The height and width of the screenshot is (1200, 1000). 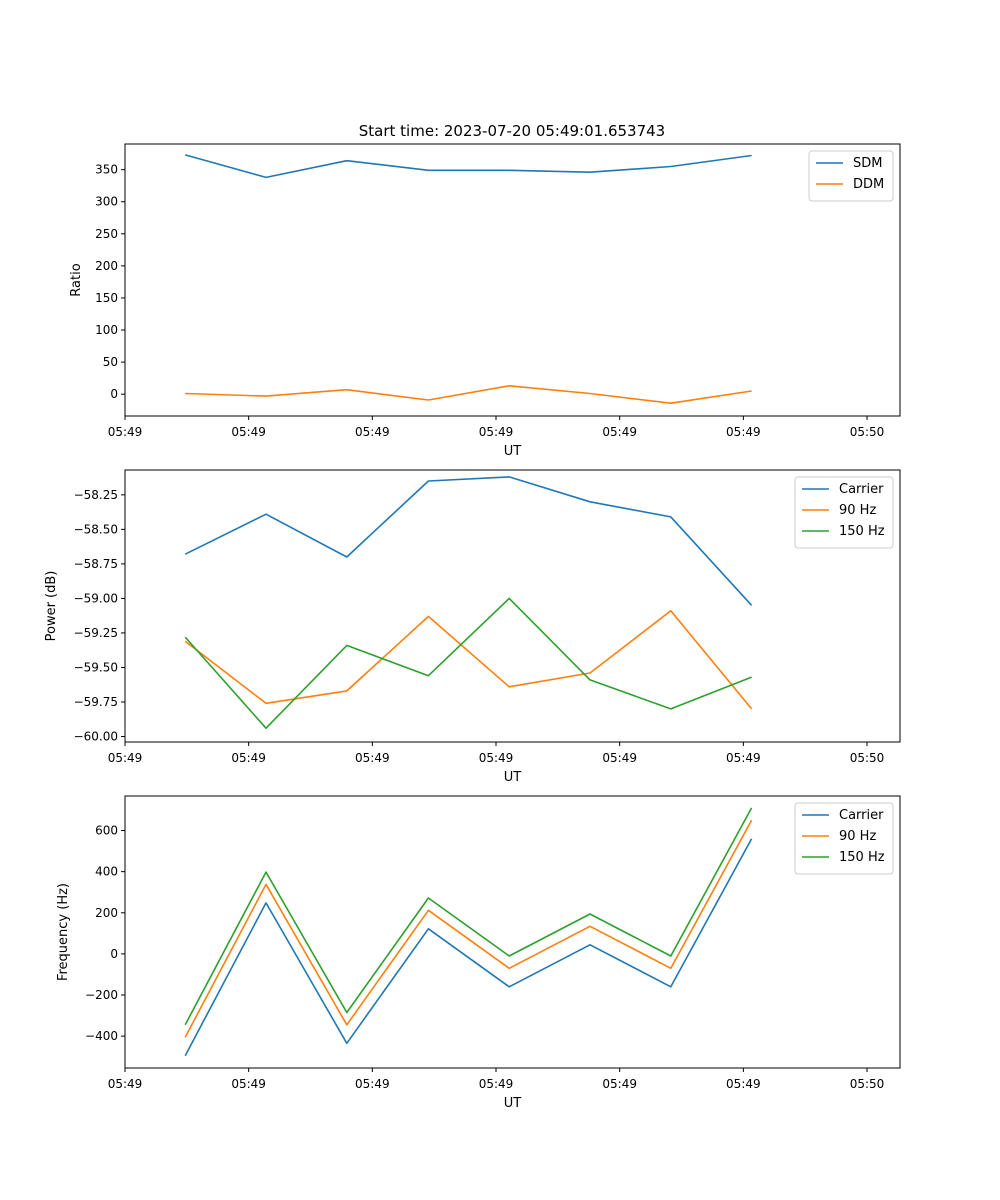 I want to click on y-tick-label: 600, so click(x=106, y=831).